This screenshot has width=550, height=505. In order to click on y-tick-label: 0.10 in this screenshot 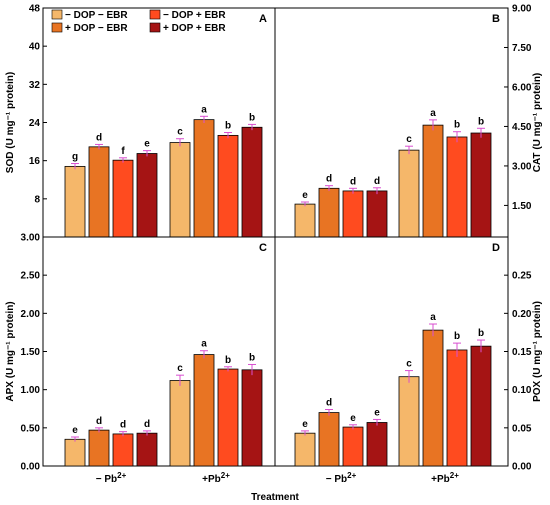, I will do `click(522, 390)`.